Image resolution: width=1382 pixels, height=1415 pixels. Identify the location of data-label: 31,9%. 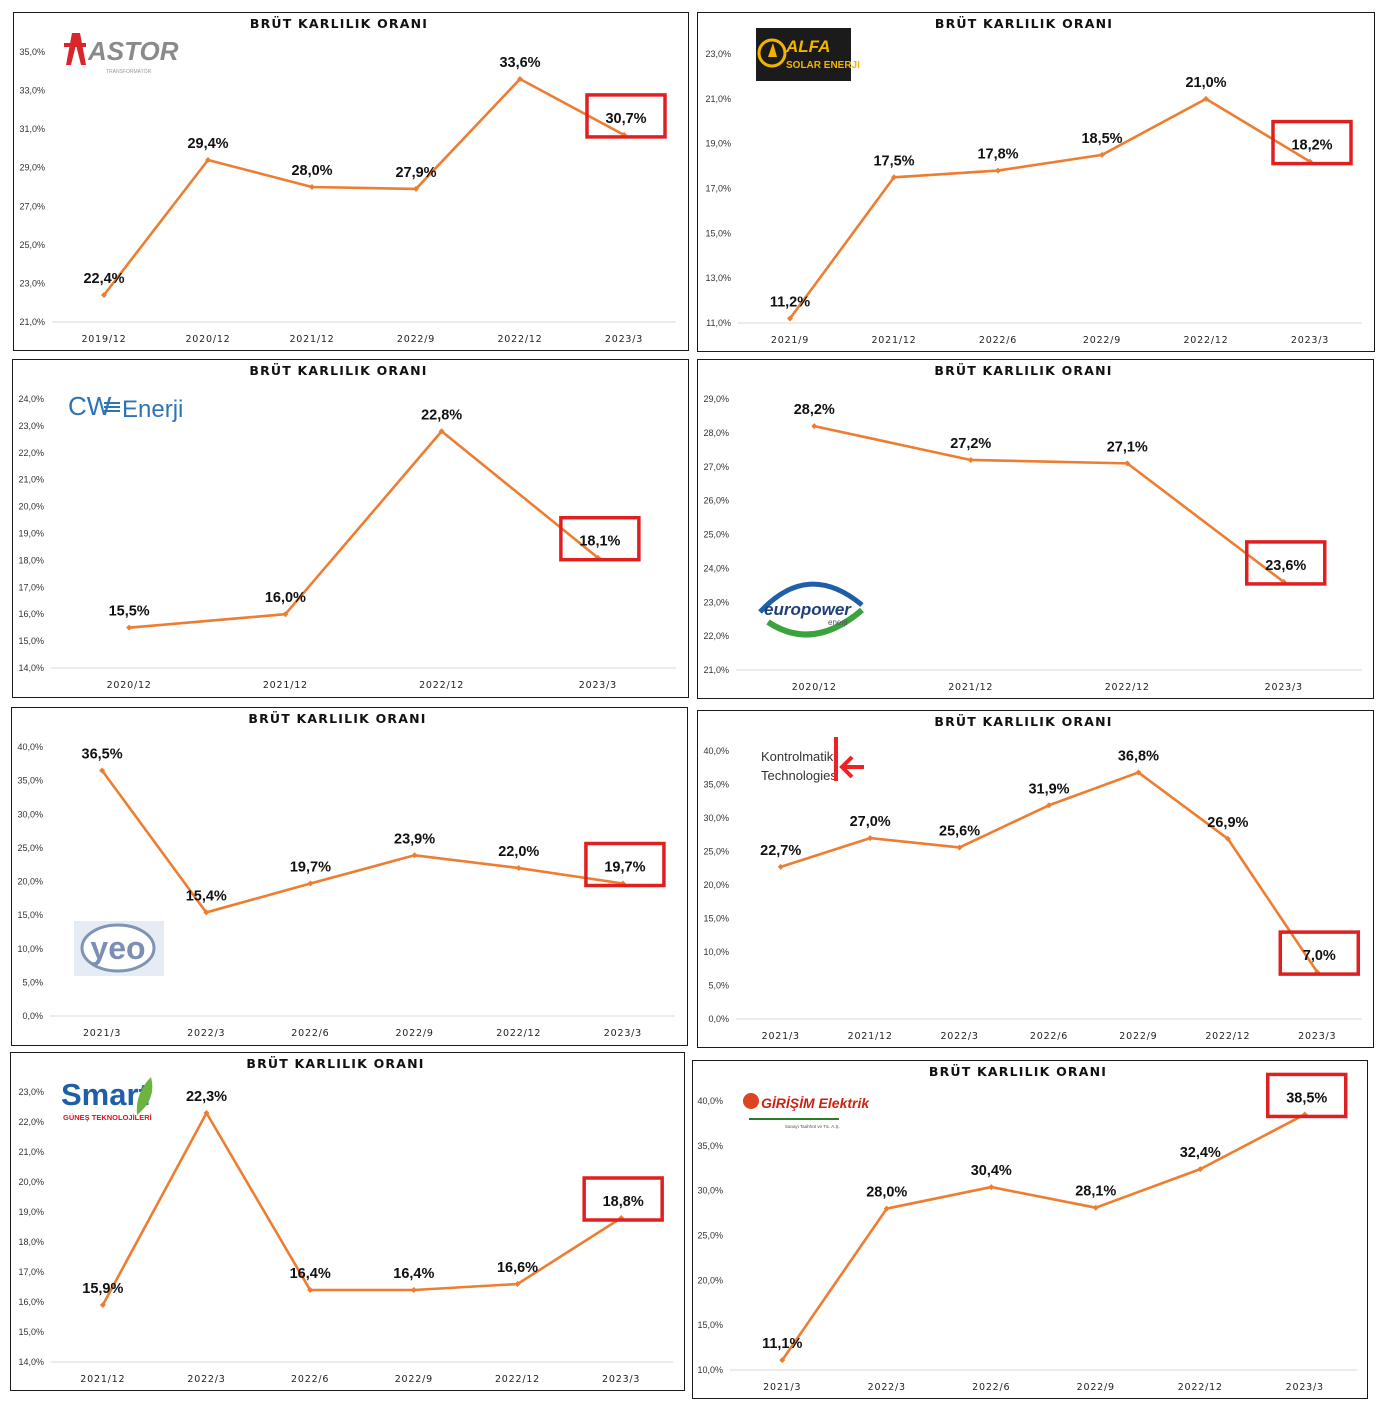
(1048, 789).